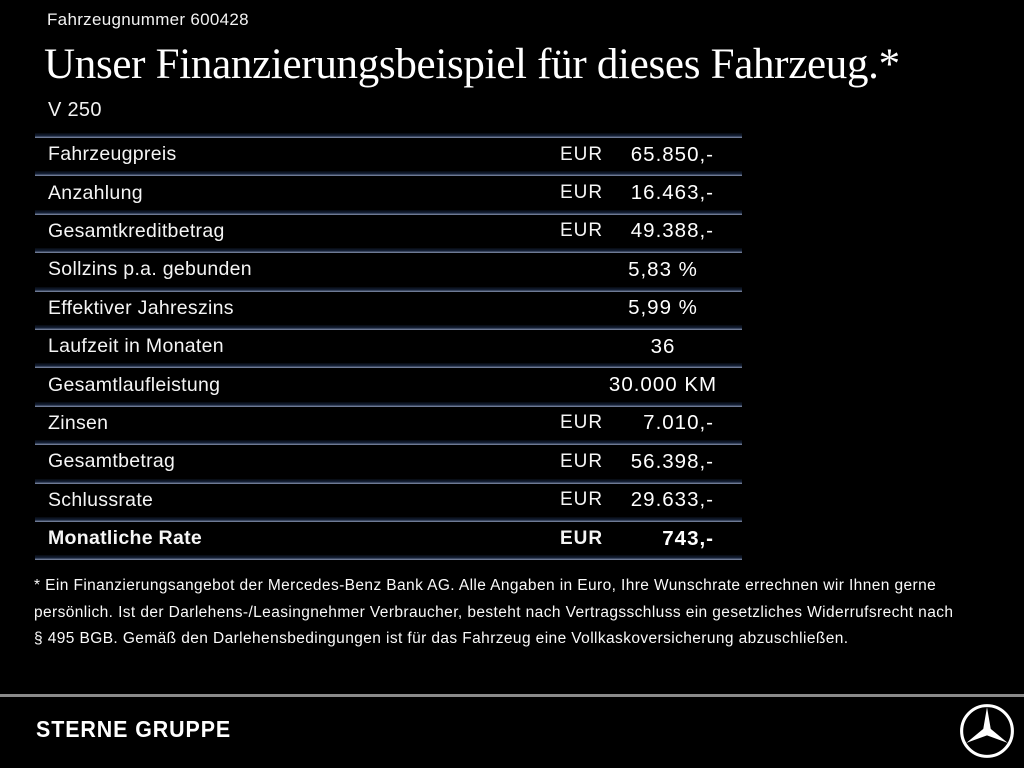 The height and width of the screenshot is (768, 1024). What do you see at coordinates (136, 346) in the screenshot?
I see `row-label: Laufzeit in Monaten` at bounding box center [136, 346].